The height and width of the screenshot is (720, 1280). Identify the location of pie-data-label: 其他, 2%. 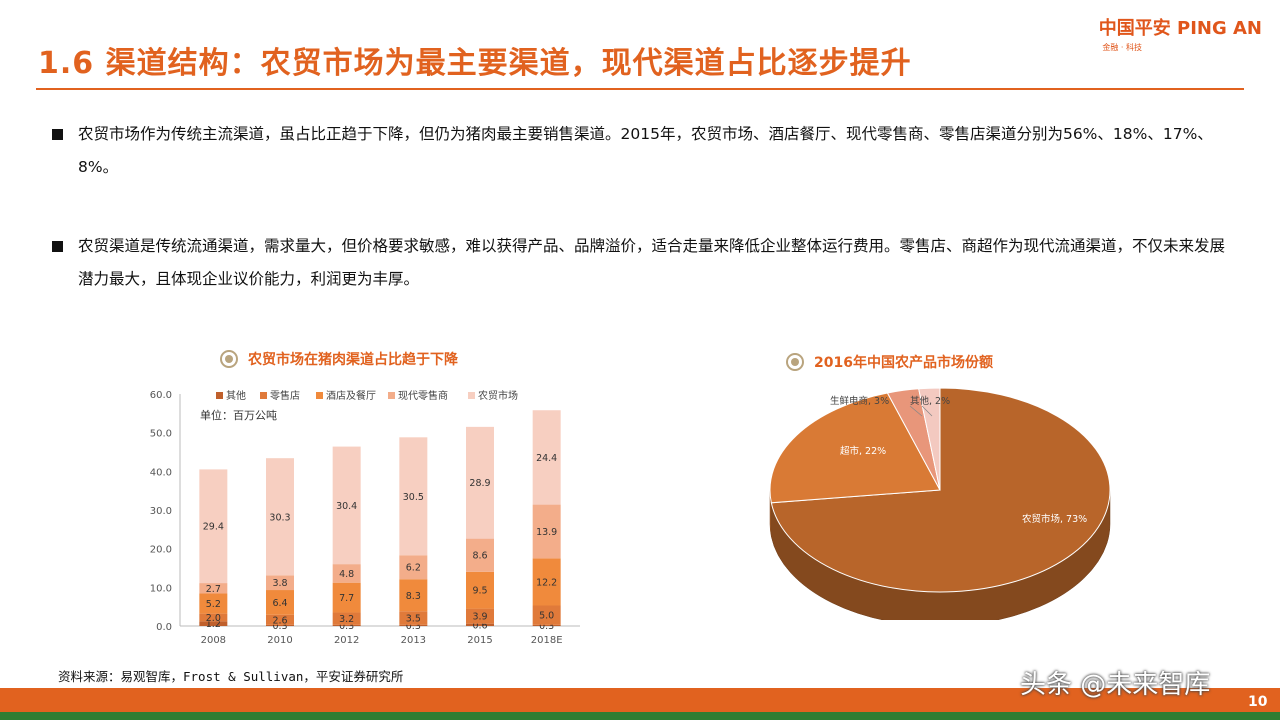
(930, 401).